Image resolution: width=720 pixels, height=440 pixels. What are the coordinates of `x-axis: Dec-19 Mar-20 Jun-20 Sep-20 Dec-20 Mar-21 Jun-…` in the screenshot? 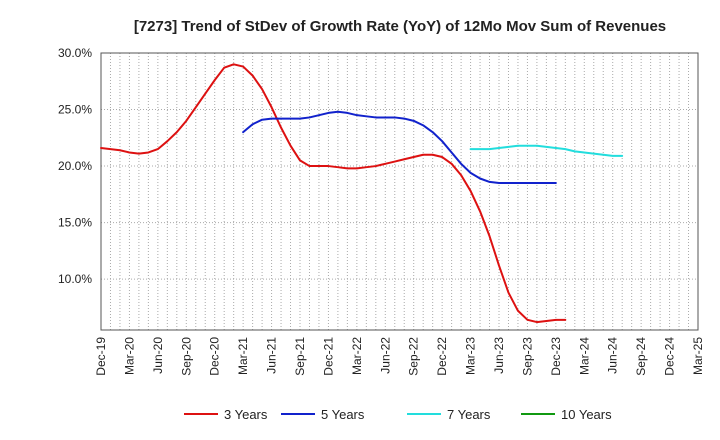 It's located at (399, 356).